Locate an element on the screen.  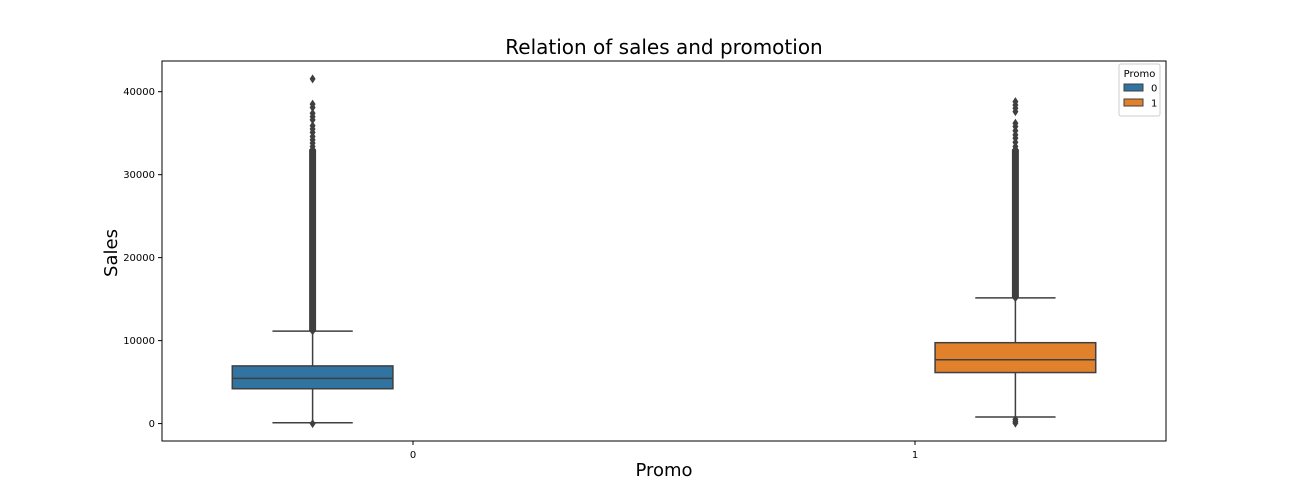
x-axis-label: Promo is located at coordinates (663, 470).